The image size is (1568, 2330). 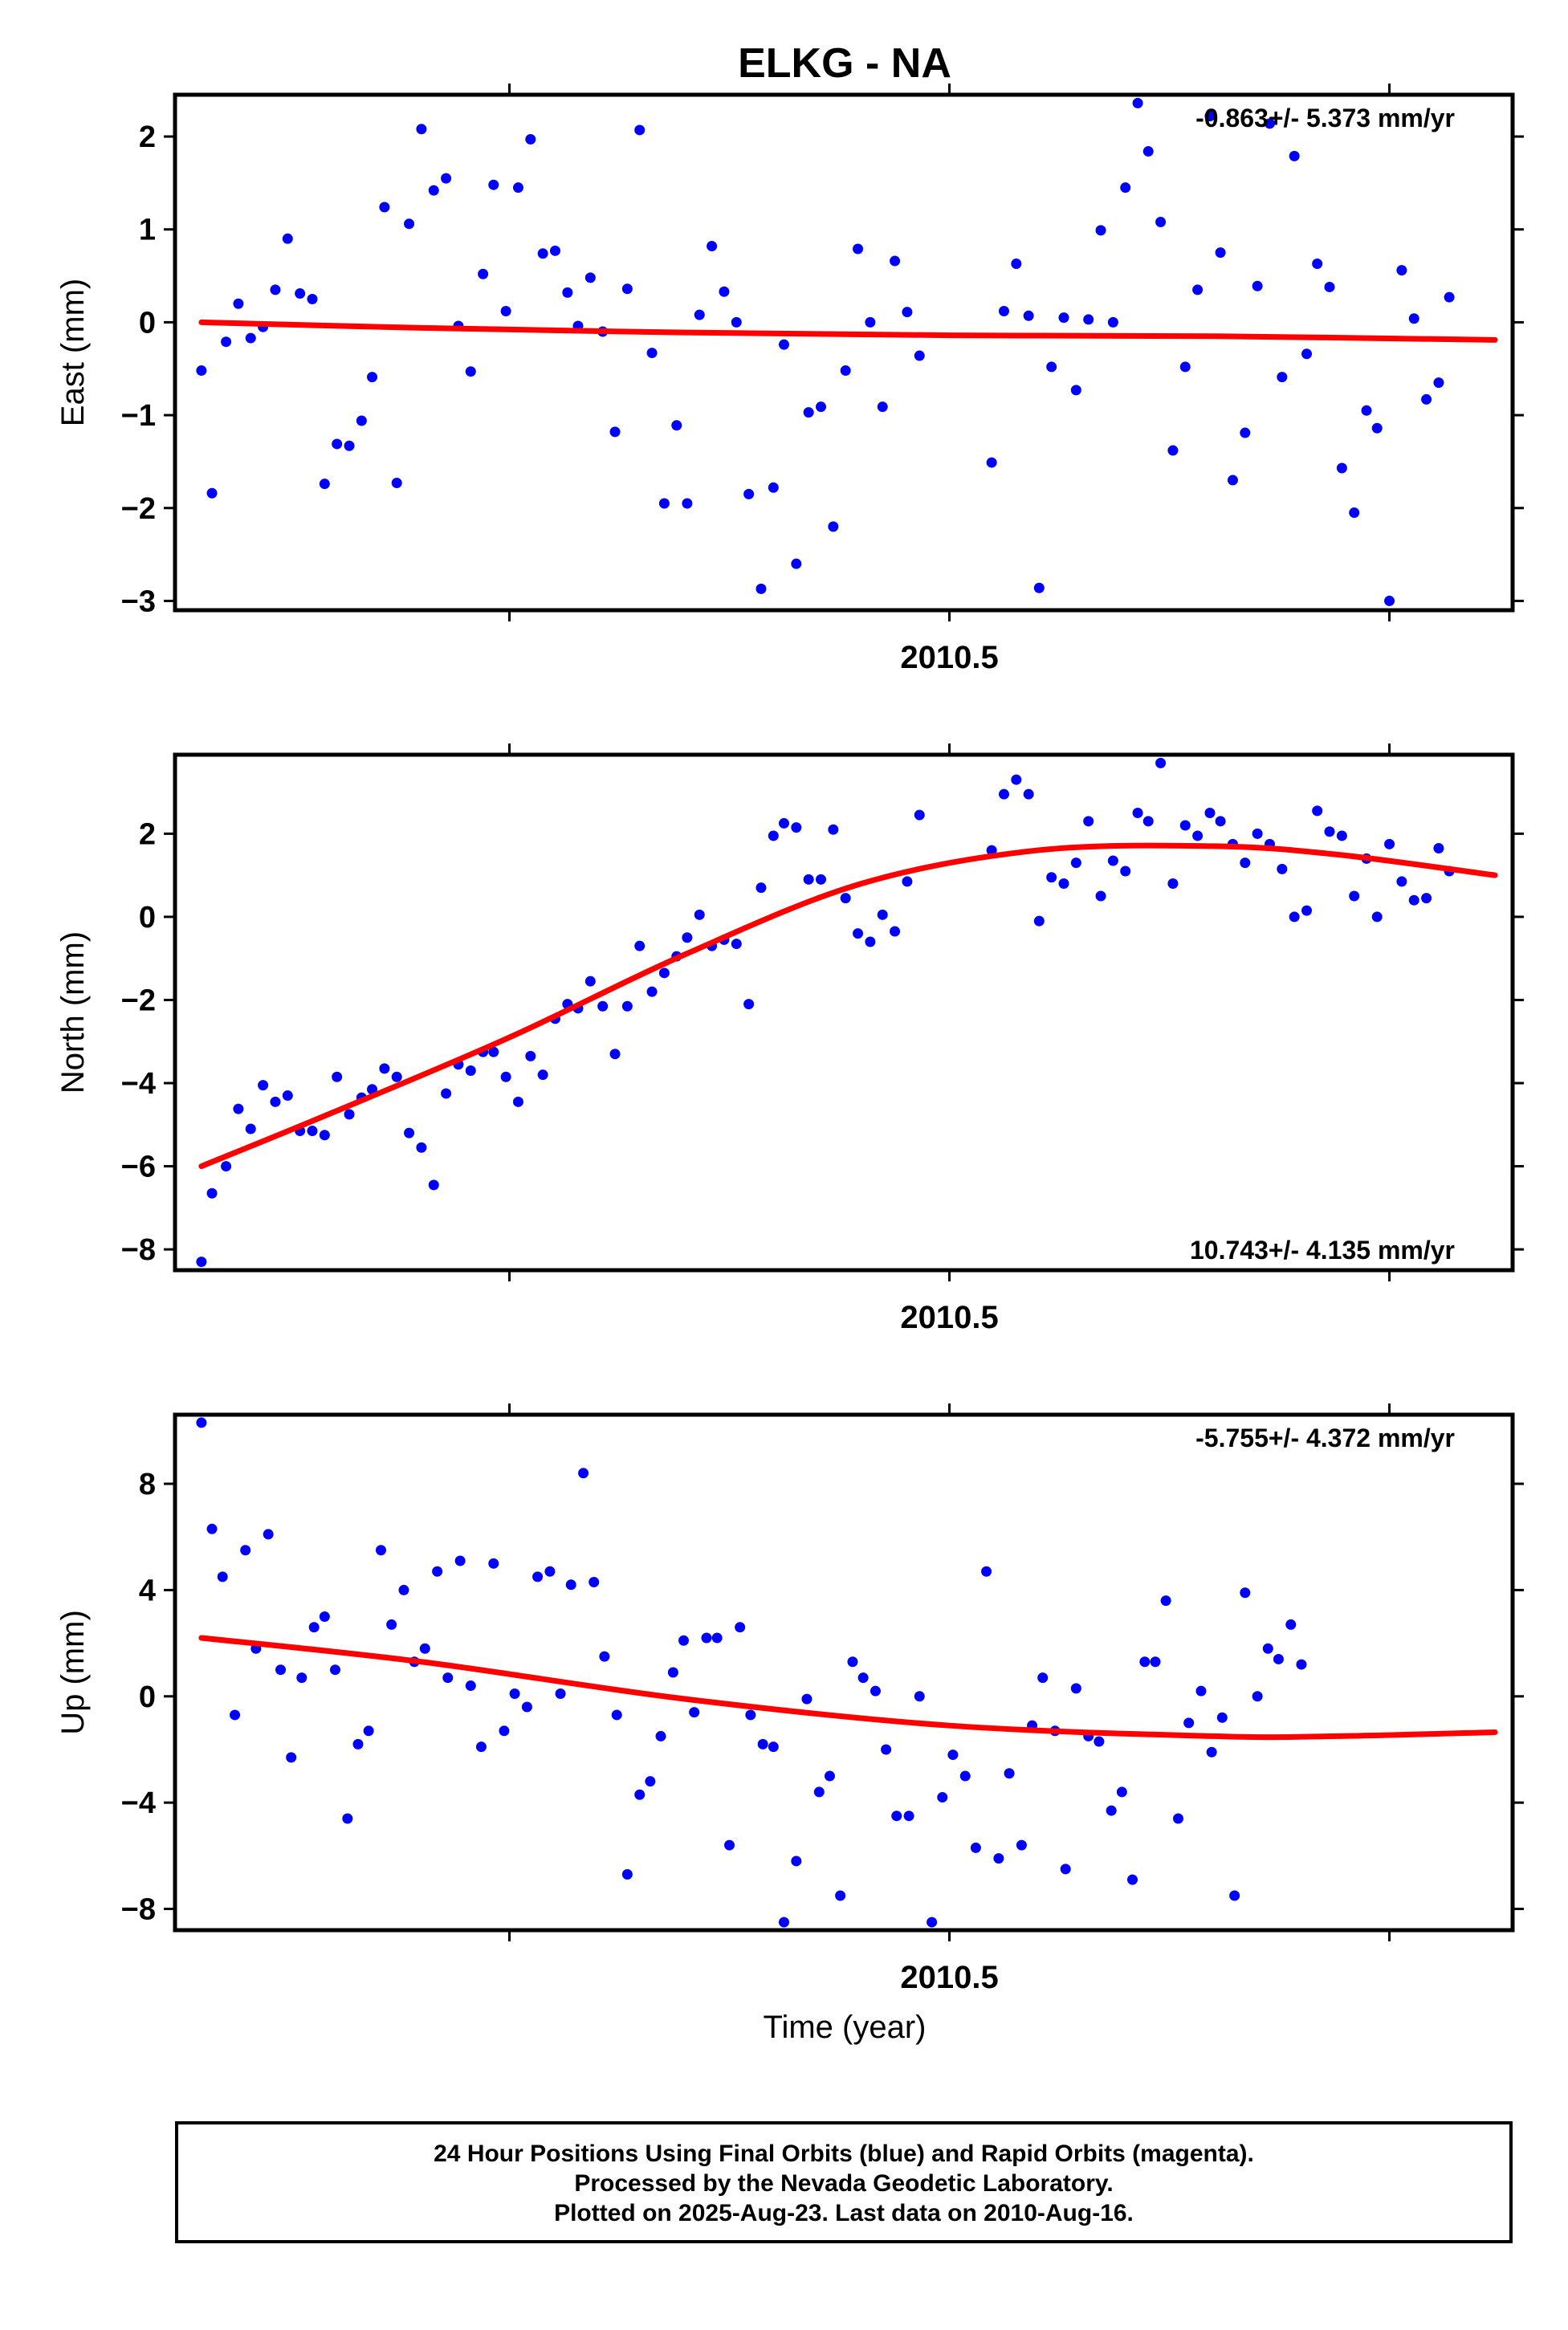 What do you see at coordinates (949, 1977) in the screenshot?
I see `x-tick-label: 2010.5` at bounding box center [949, 1977].